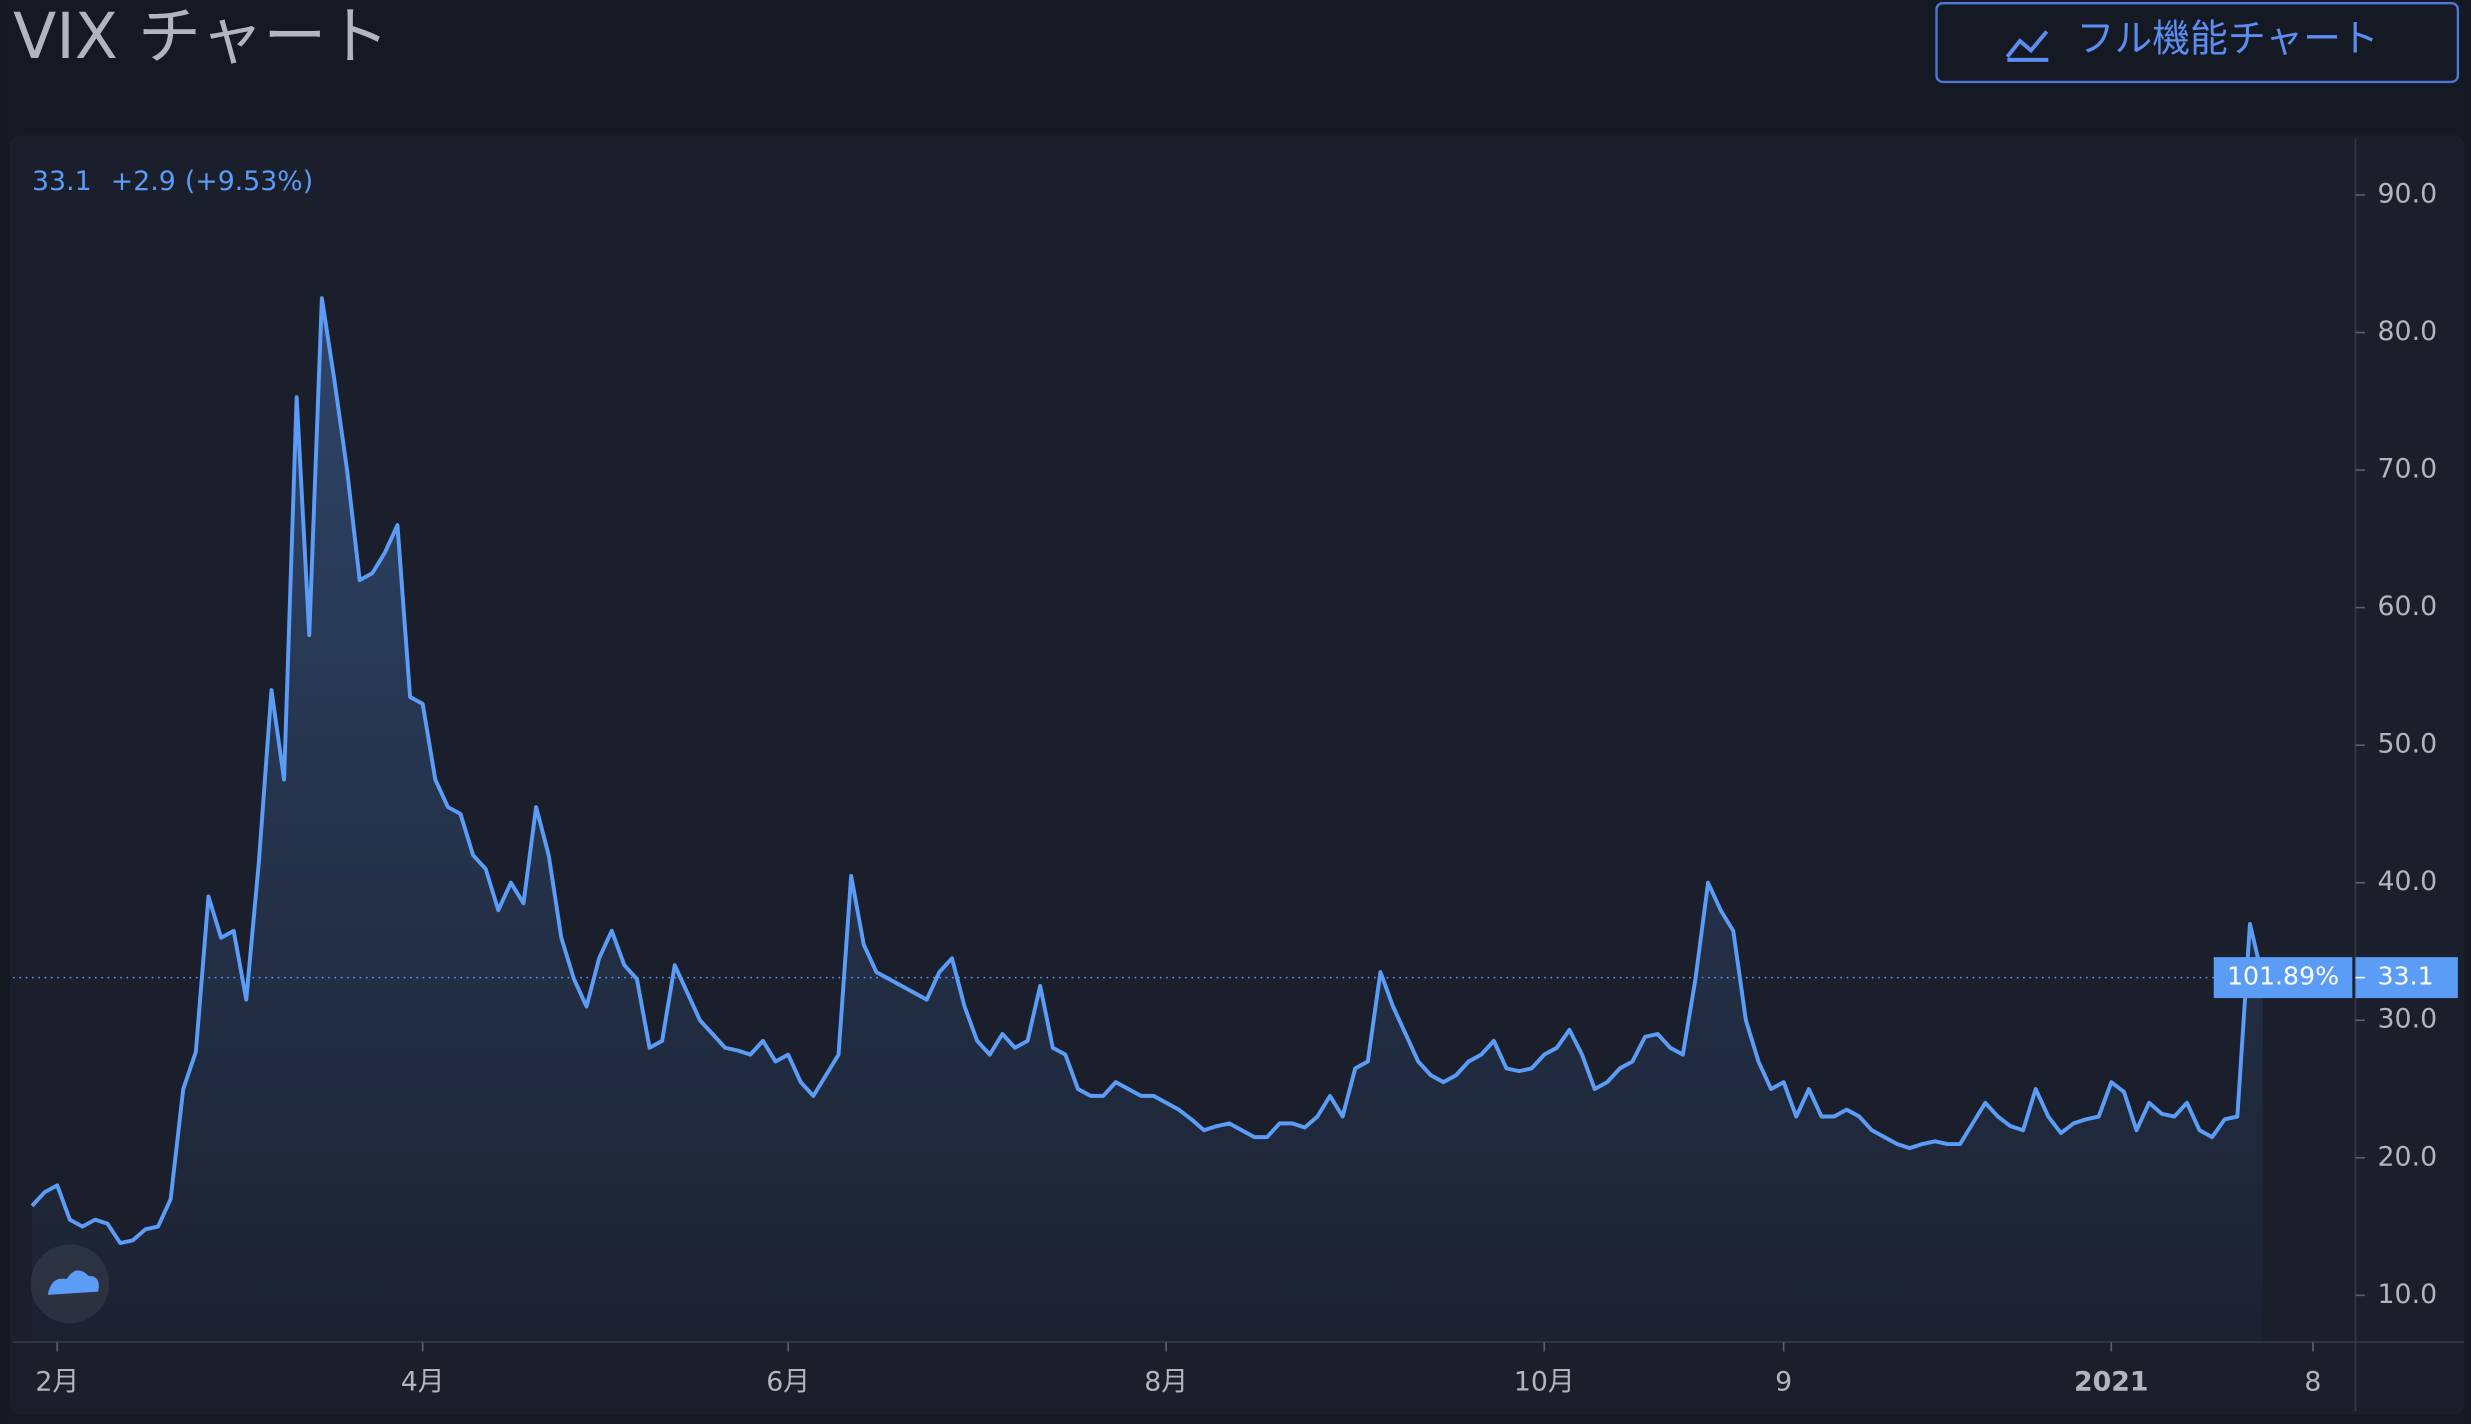  What do you see at coordinates (2408, 469) in the screenshot?
I see `y-tick-label: 70.0` at bounding box center [2408, 469].